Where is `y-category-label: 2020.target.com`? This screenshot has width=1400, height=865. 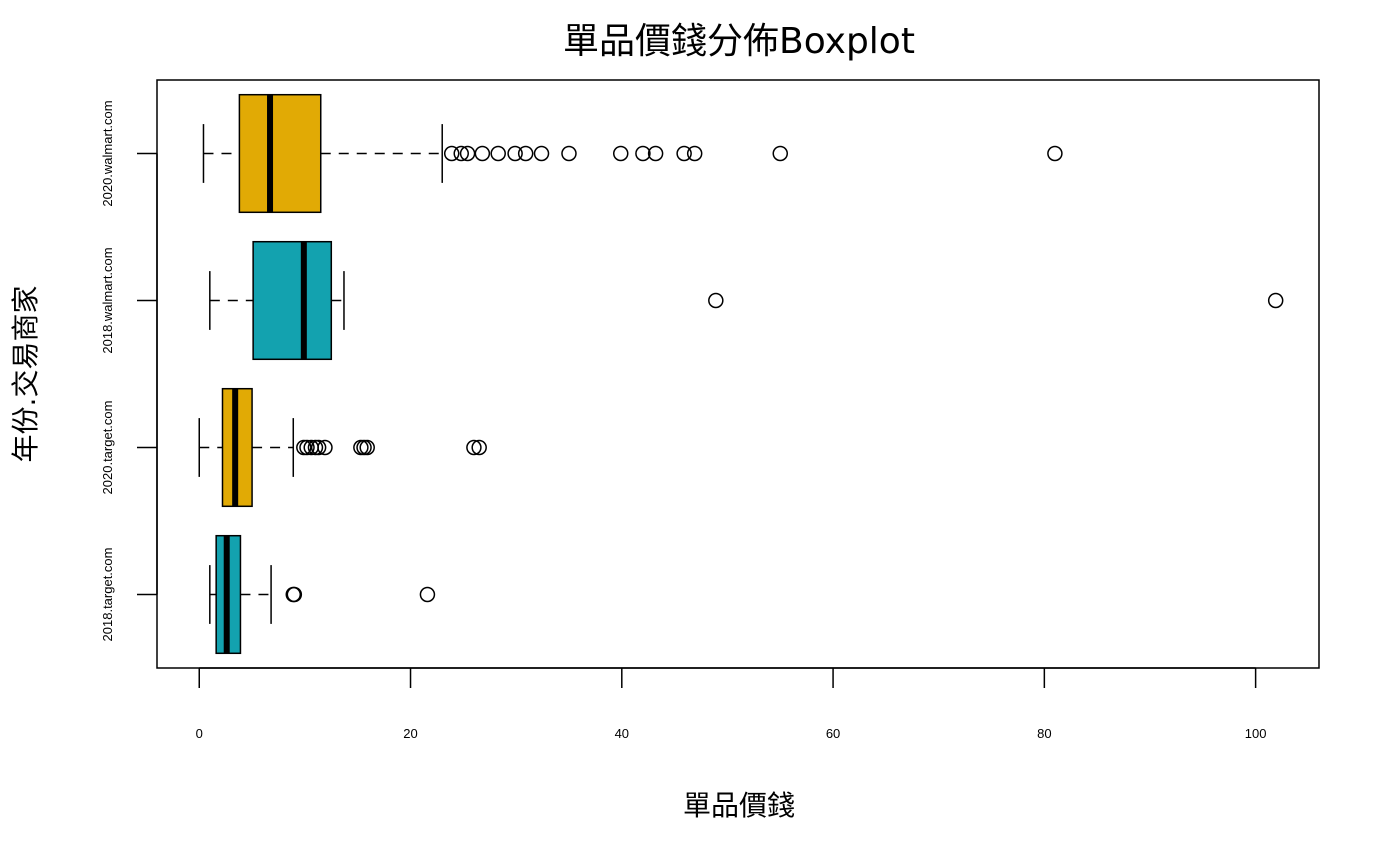
y-category-label: 2020.target.com is located at coordinates (107, 448).